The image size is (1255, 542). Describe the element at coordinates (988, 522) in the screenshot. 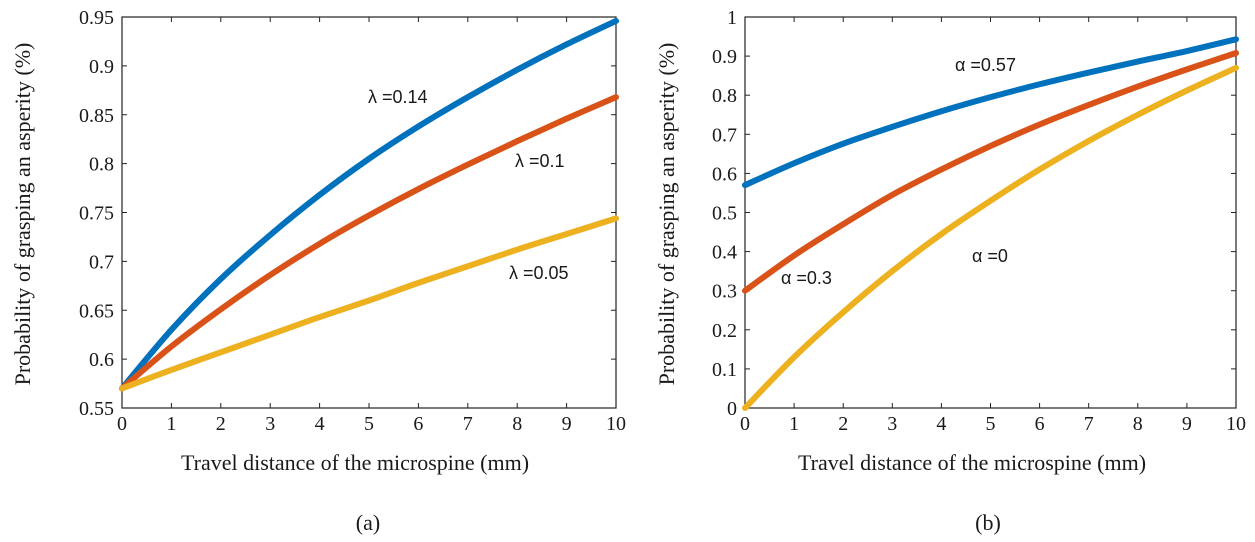

I see `chart-b-panel-label: (b)` at that location.